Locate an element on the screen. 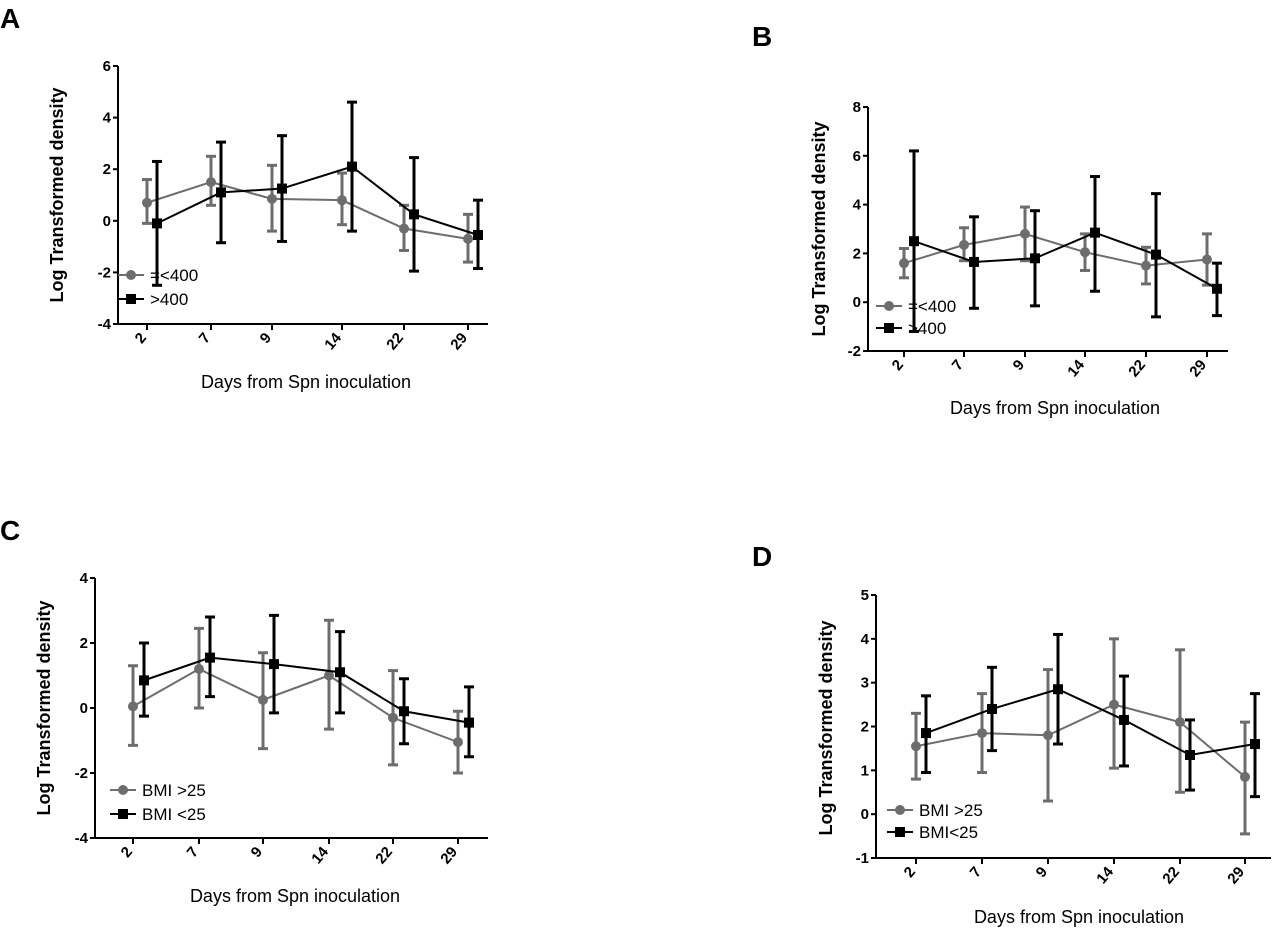  legend-label: BMI <25 is located at coordinates (174, 814).